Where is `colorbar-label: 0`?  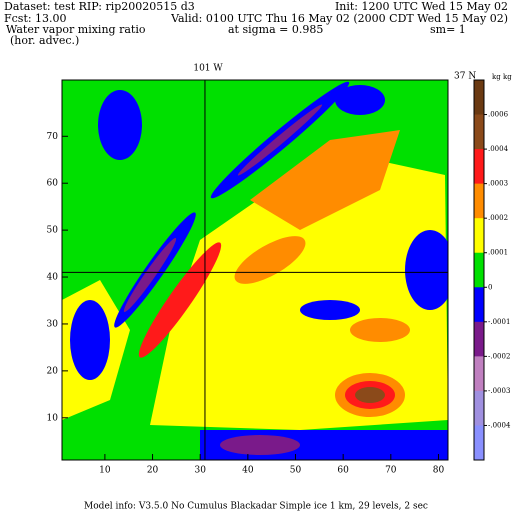 colorbar-label: 0 is located at coordinates (490, 287).